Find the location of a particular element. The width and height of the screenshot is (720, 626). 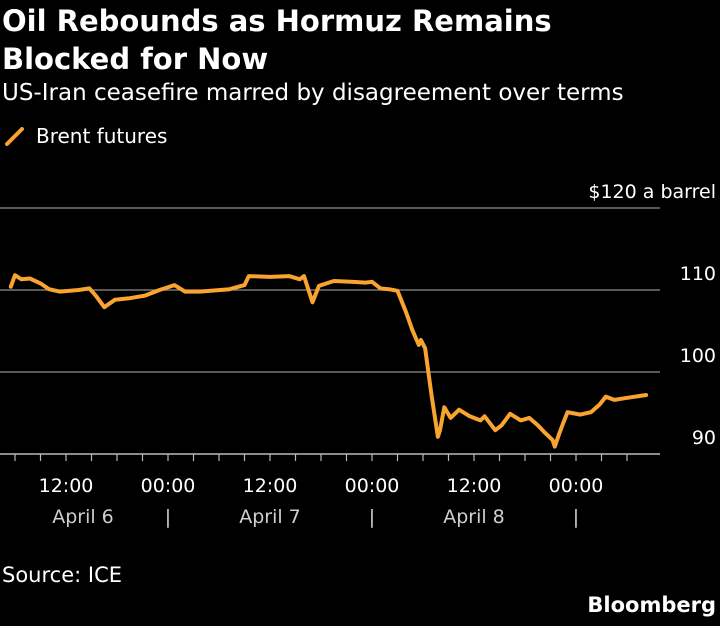

title-line-1: Oil Rebounds as Hormuz Remains is located at coordinates (277, 21).